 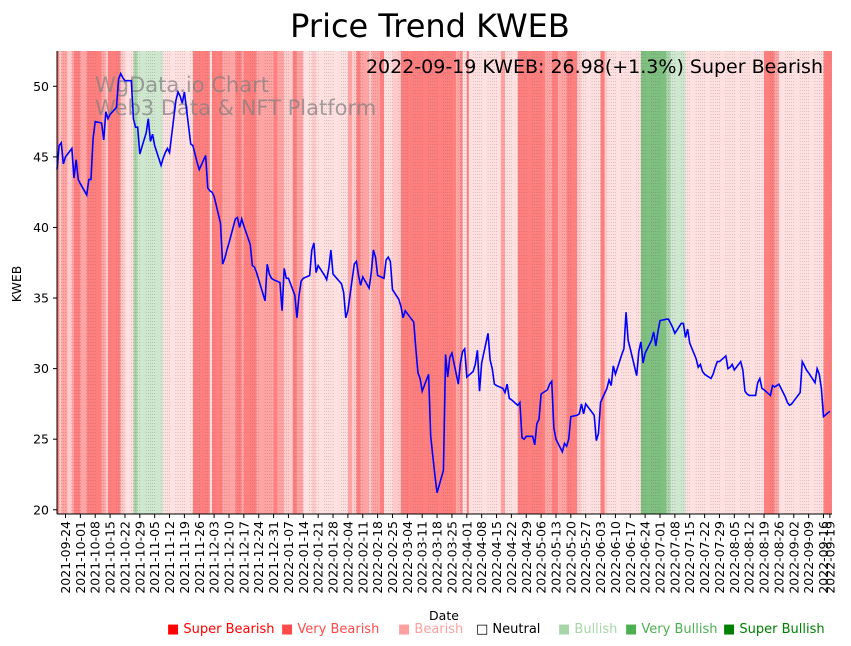 I want to click on x-tick-label-44: 2022-07-29, so click(x=719, y=557).